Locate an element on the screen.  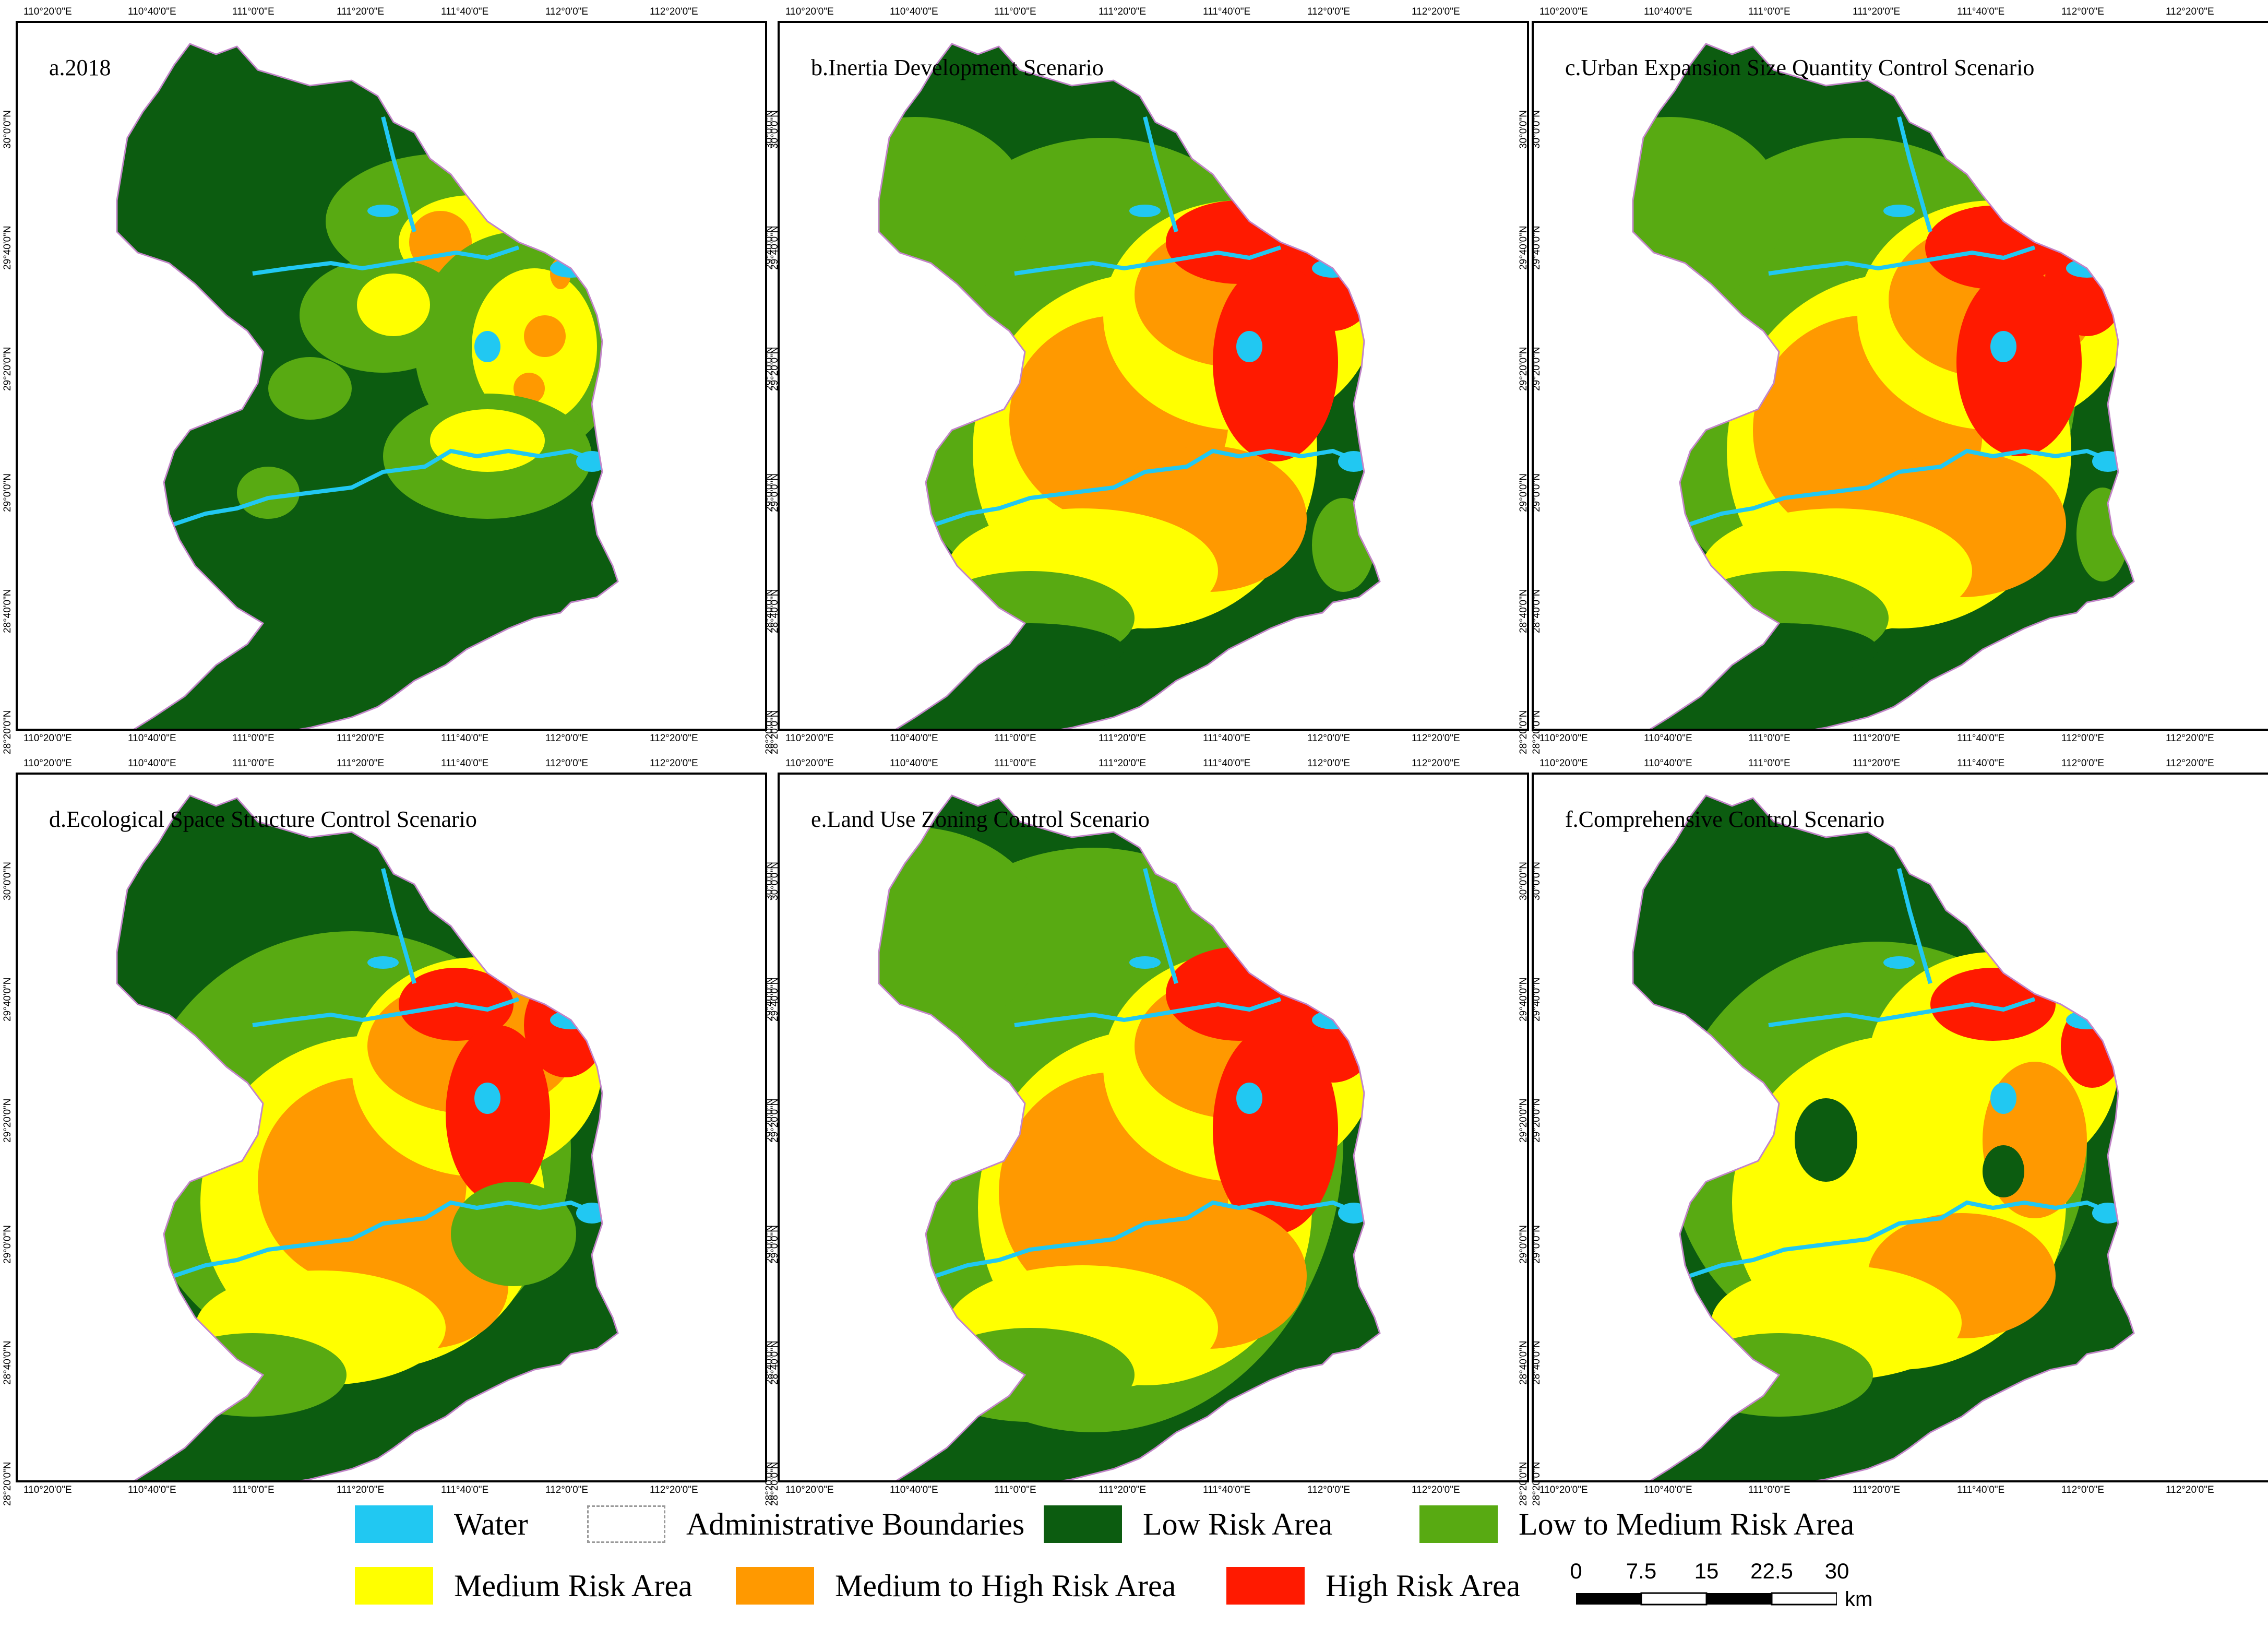
legend-item-water: Water is located at coordinates (441, 1524).